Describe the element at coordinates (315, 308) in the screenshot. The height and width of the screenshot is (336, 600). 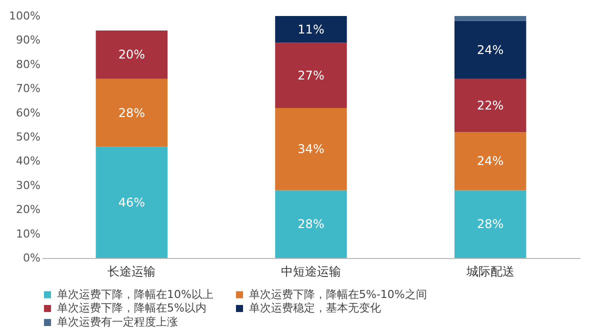
I see `legend-label: 单次运费稳定，基本无变化` at that location.